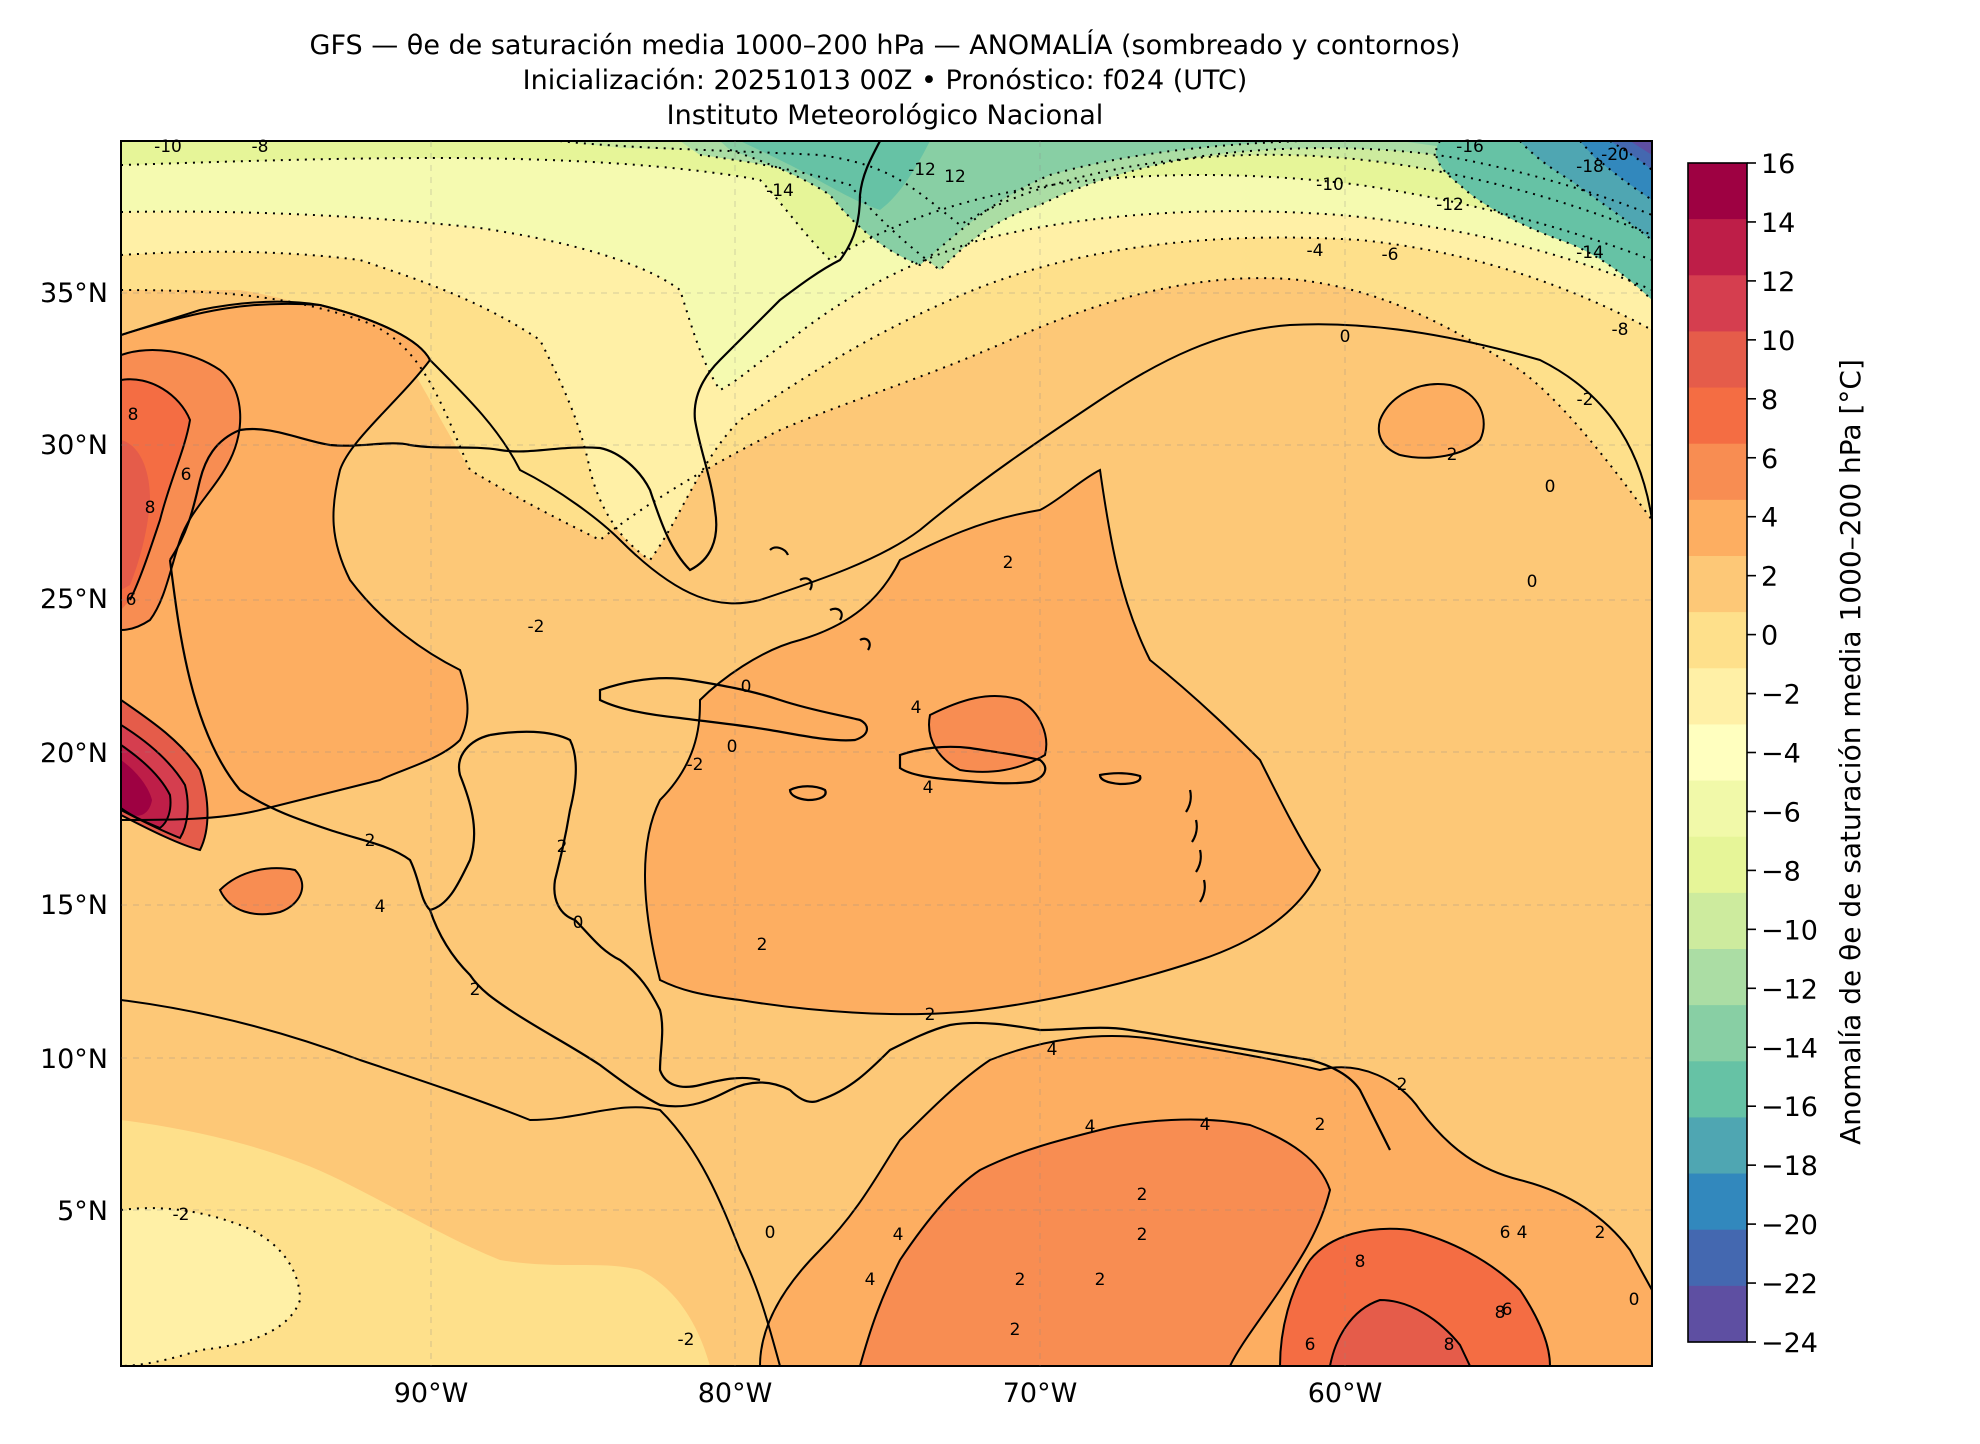 This screenshot has height=1444, width=1980. I want to click on contour-0-south, so click(451, 1182).